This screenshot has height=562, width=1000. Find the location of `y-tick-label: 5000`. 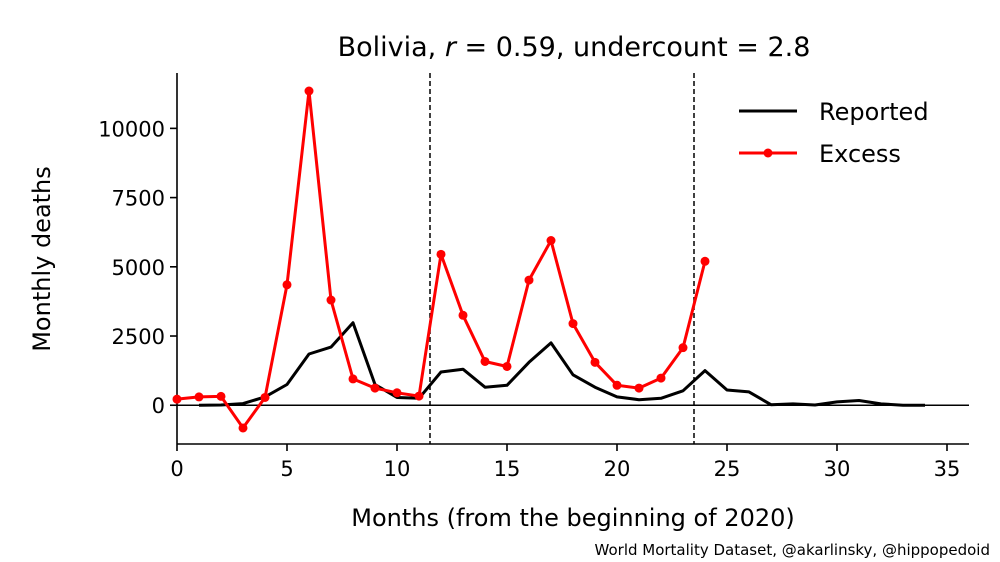

y-tick-label: 5000 is located at coordinates (138, 268).